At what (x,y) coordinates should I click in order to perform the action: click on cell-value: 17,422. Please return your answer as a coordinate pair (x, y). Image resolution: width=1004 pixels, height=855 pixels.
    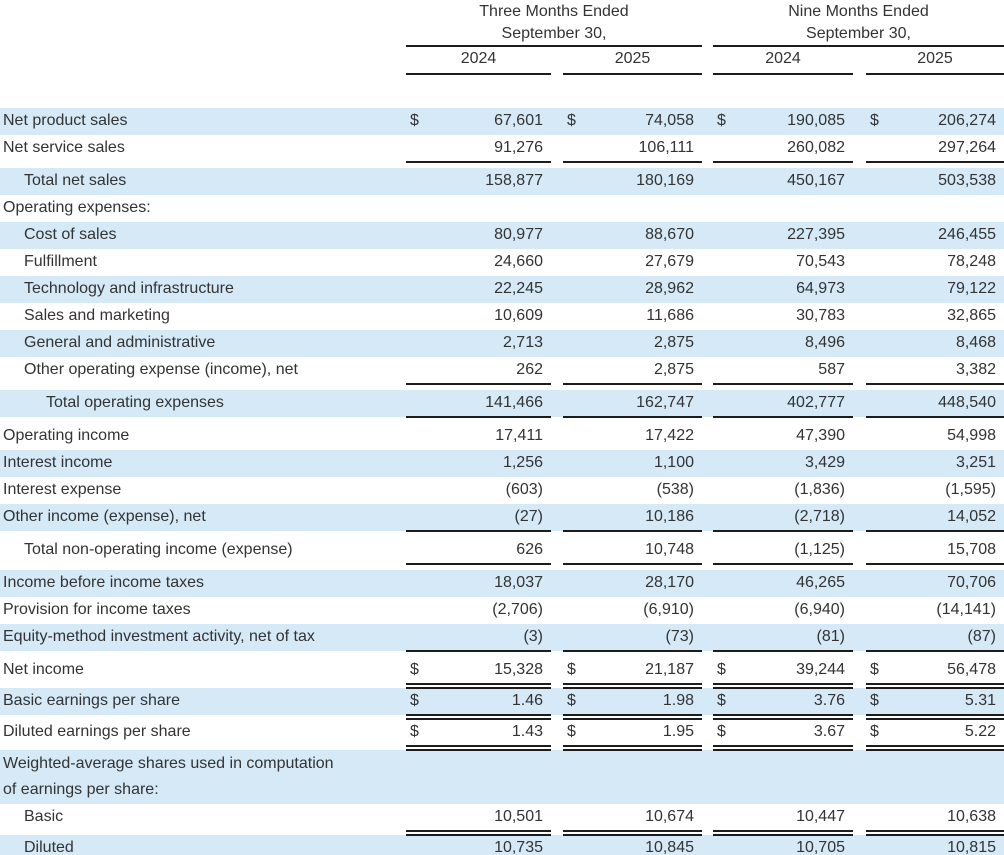
    Looking at the image, I should click on (669, 435).